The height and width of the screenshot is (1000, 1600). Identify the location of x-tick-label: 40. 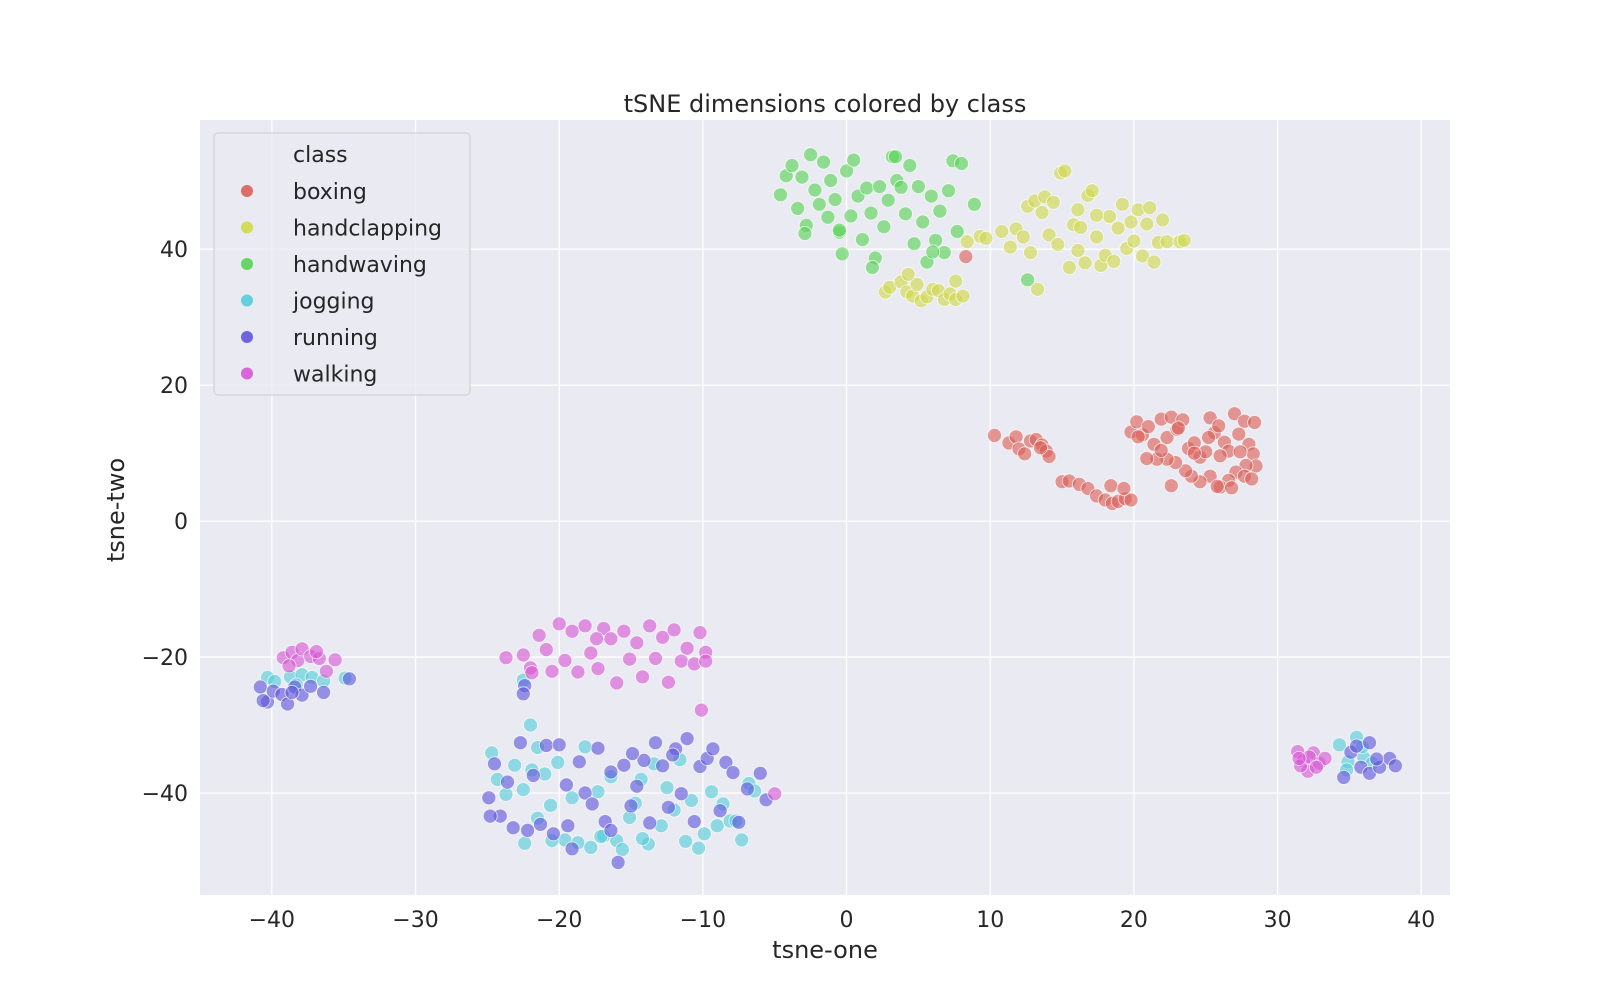
(1421, 920).